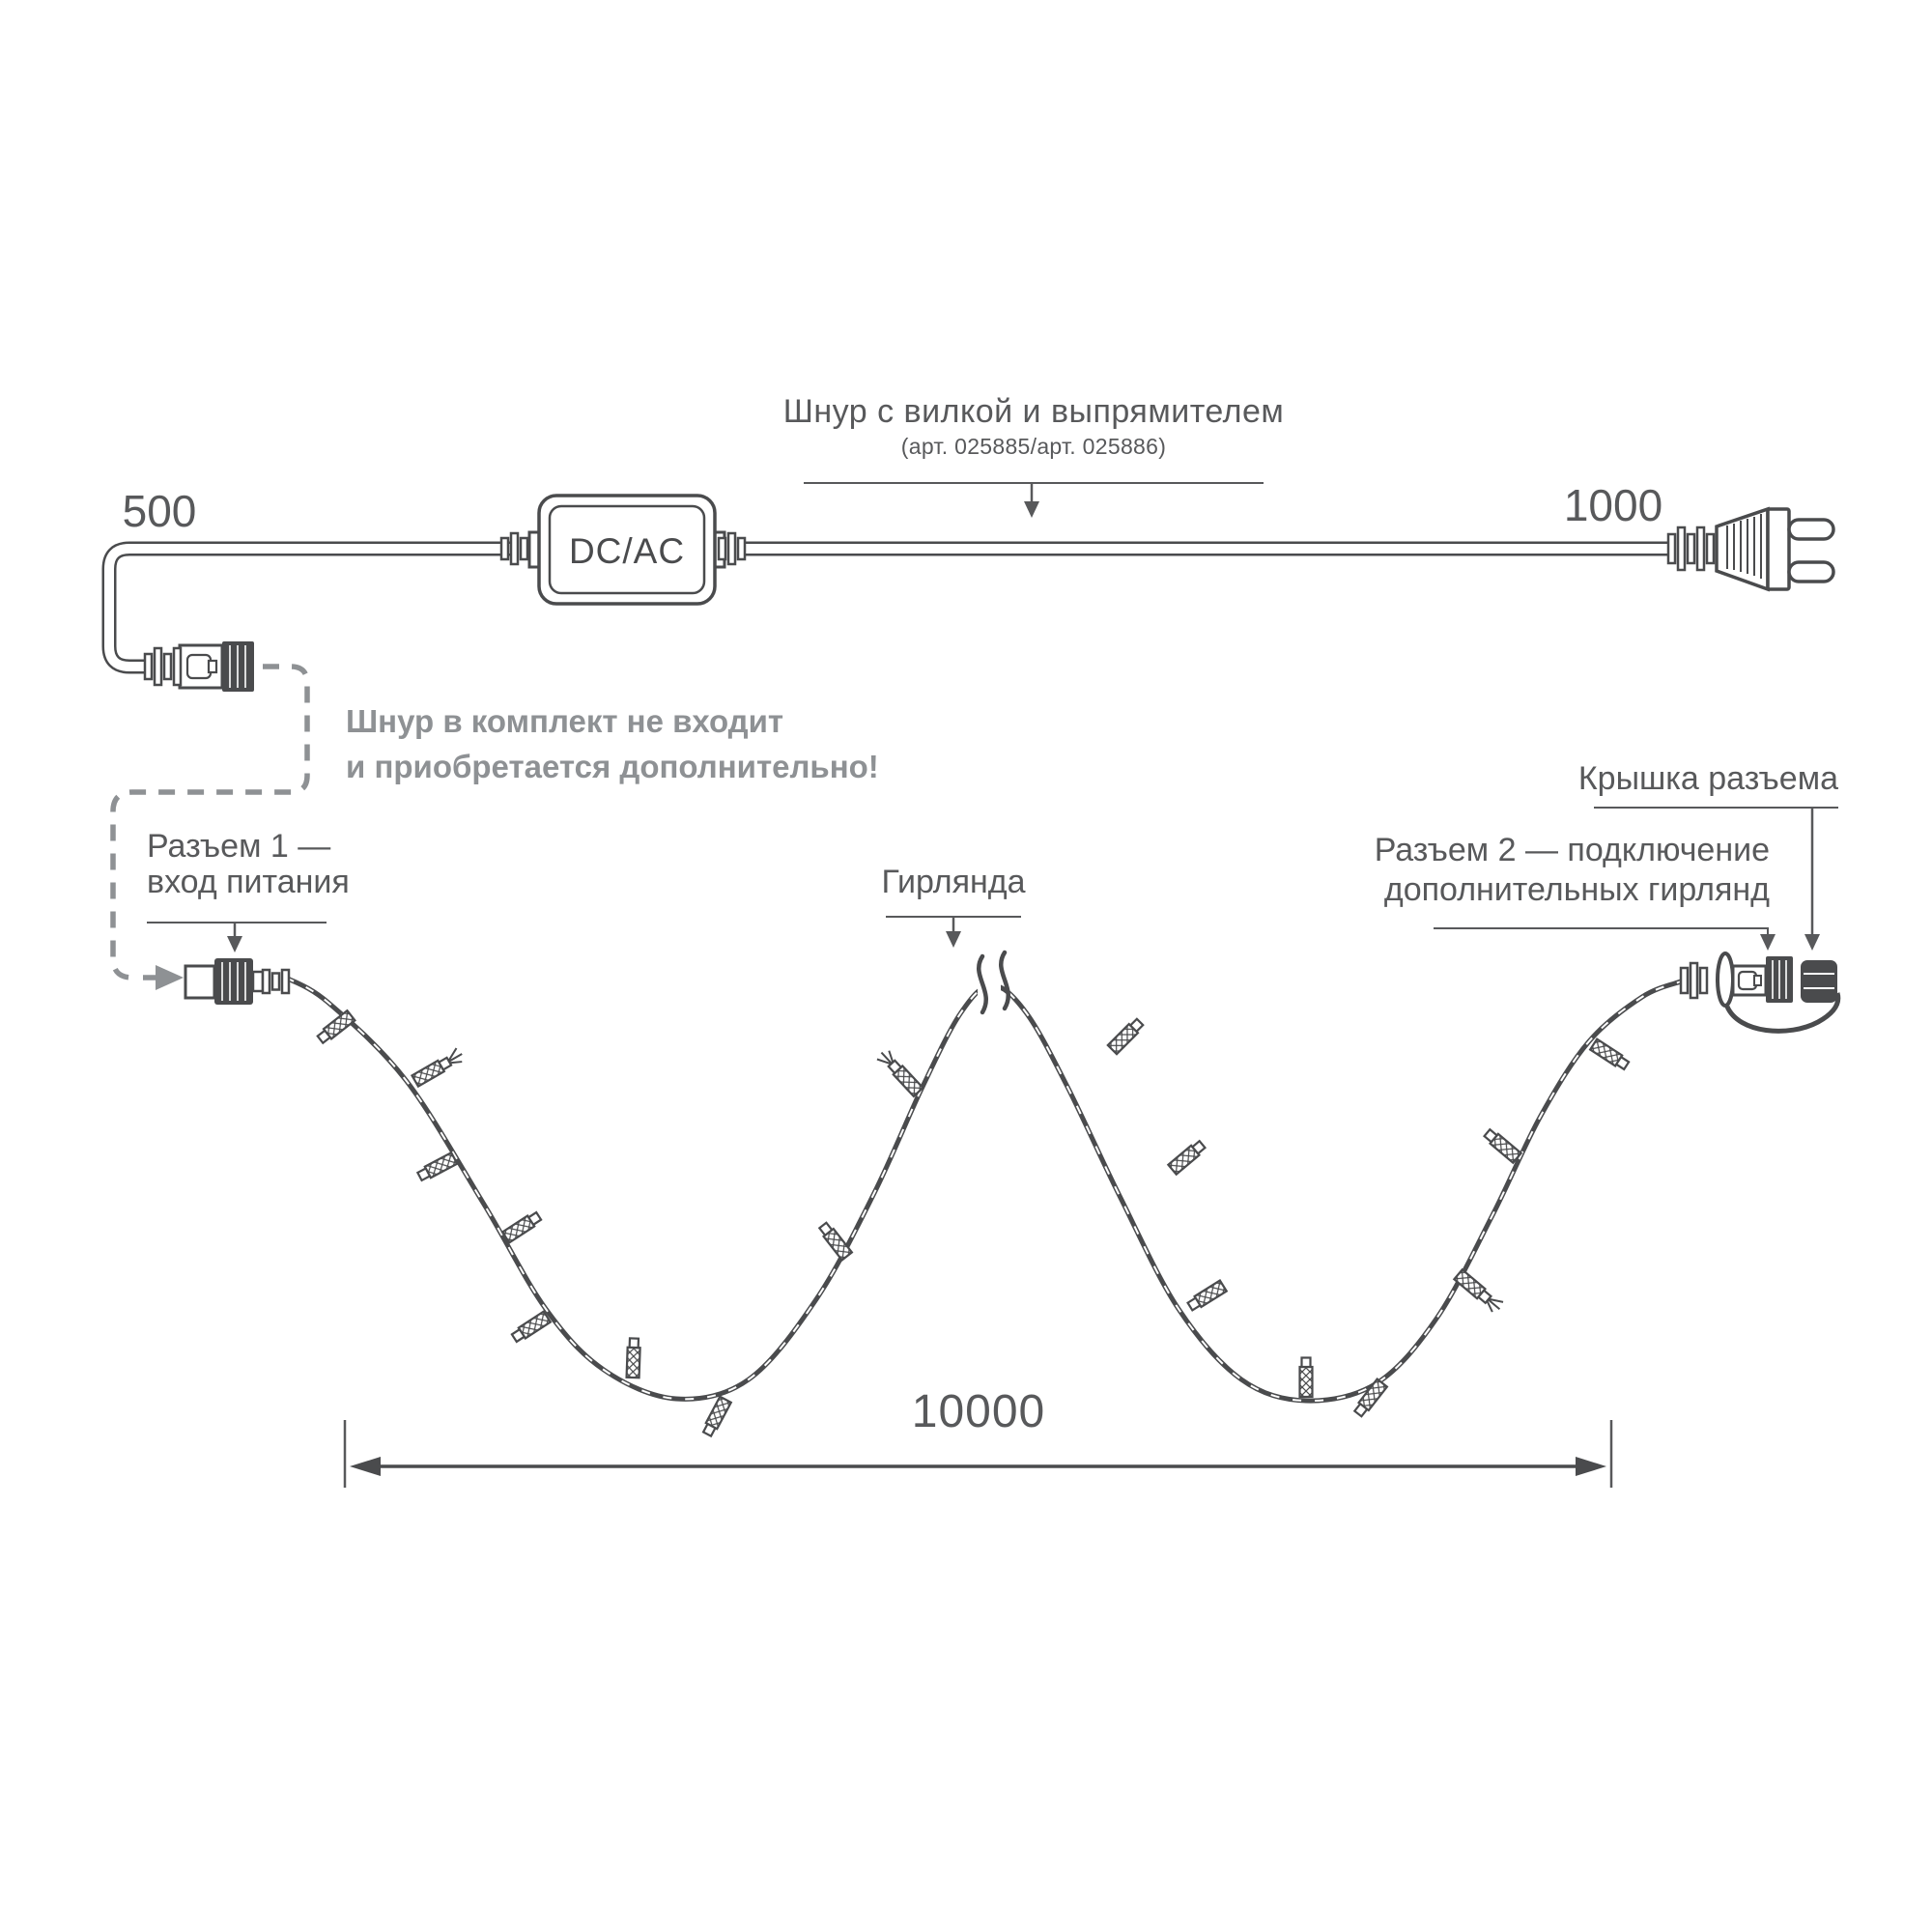 Image resolution: width=1932 pixels, height=1932 pixels. I want to click on dimension-line, so click(978, 1454).